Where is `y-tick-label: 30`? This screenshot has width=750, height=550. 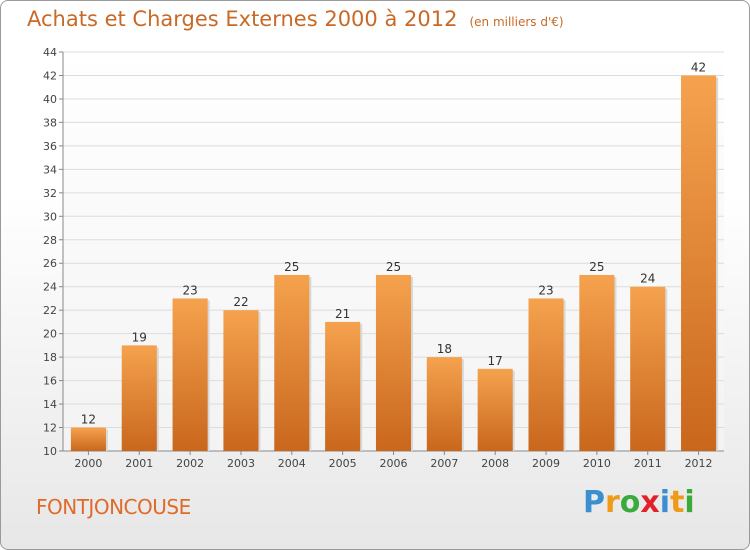
y-tick-label: 30 is located at coordinates (50, 216).